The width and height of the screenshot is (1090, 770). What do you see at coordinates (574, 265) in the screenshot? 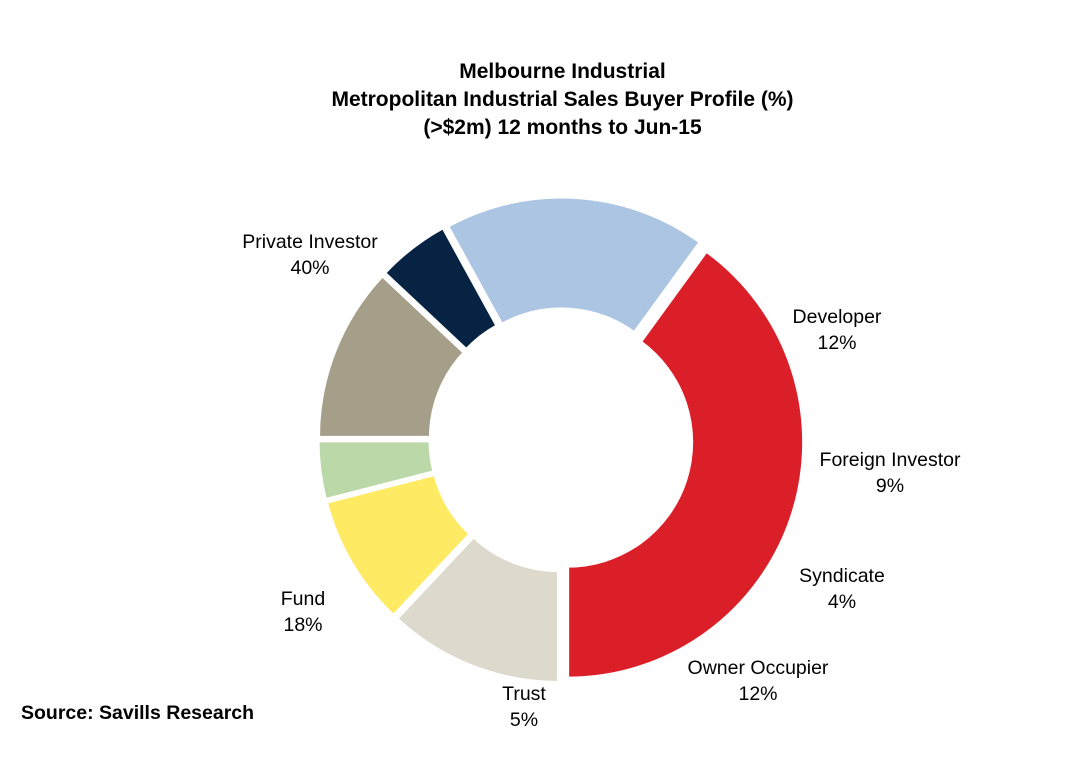
I see `slice-fund` at bounding box center [574, 265].